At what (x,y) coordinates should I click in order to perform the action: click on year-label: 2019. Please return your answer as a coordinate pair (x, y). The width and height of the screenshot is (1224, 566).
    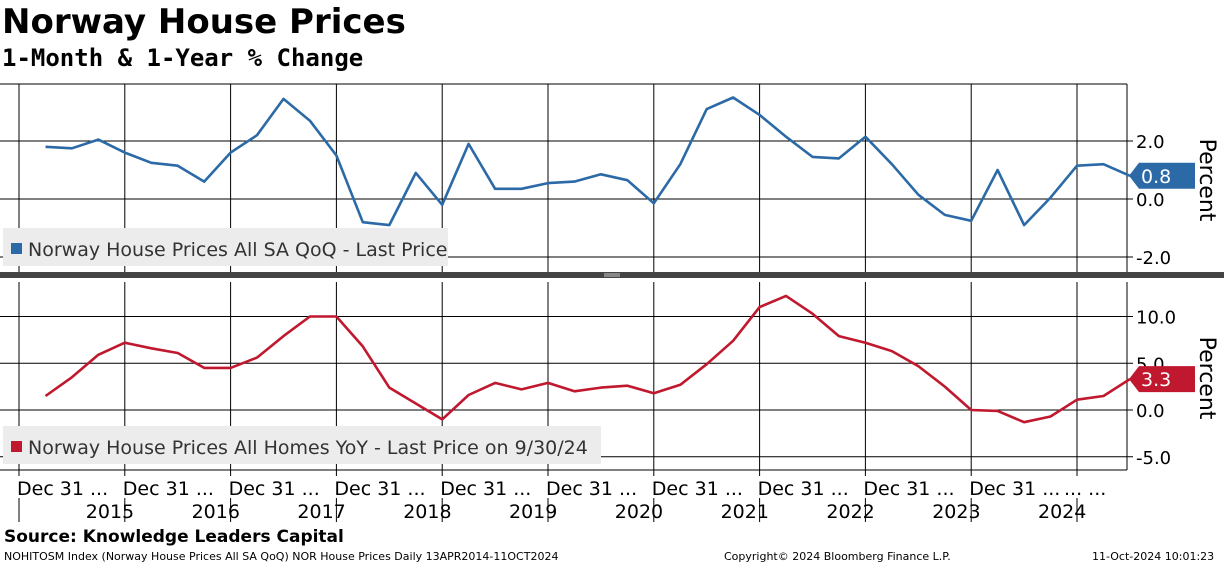
    Looking at the image, I should click on (533, 512).